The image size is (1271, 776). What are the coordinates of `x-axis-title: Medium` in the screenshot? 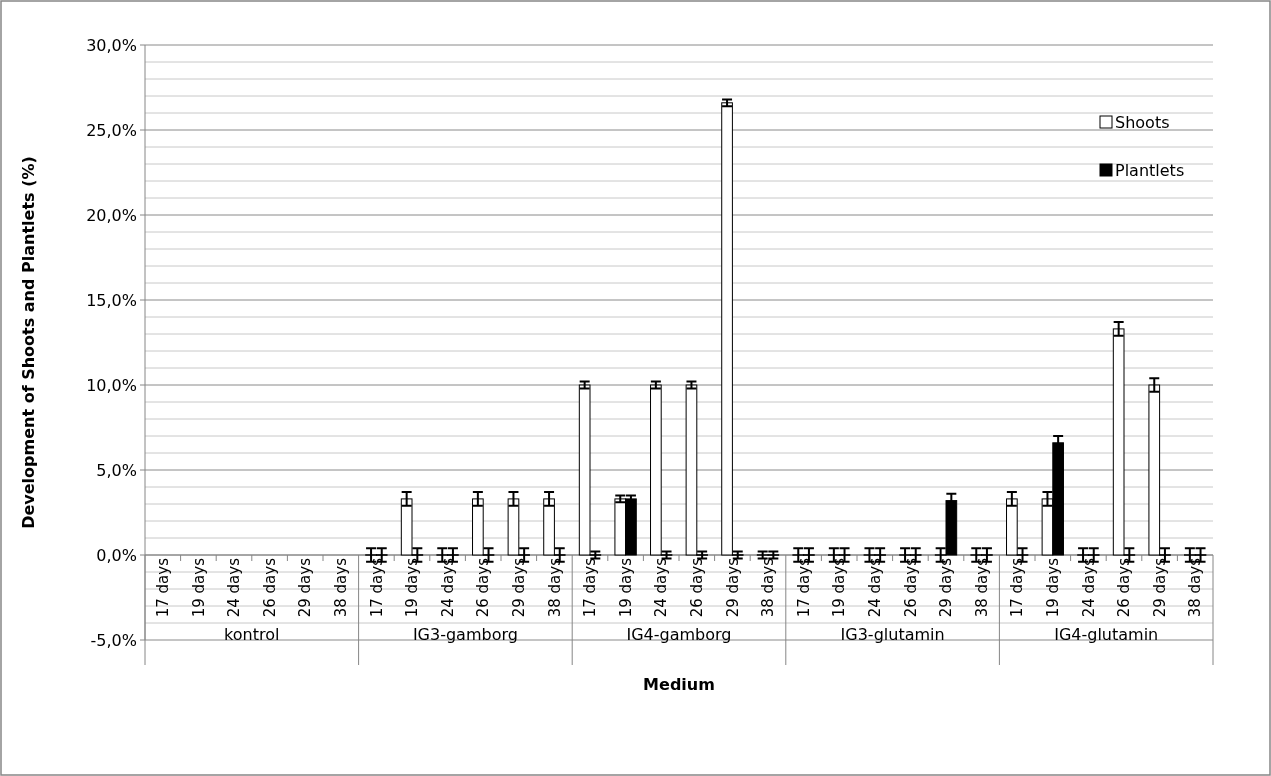 It's located at (679, 684).